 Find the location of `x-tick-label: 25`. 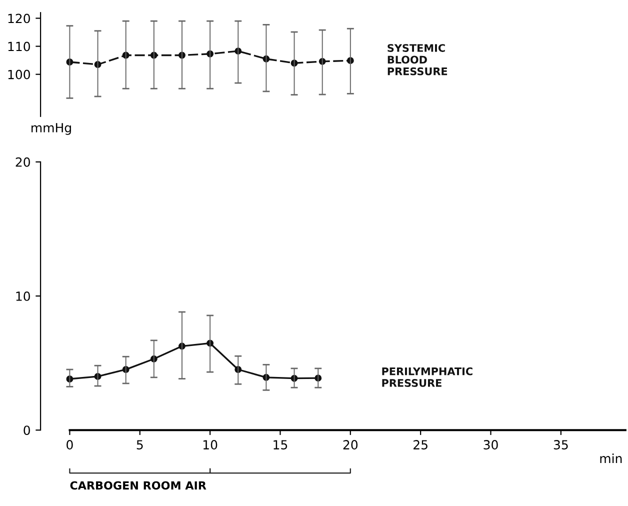

x-tick-label: 25 is located at coordinates (421, 445).